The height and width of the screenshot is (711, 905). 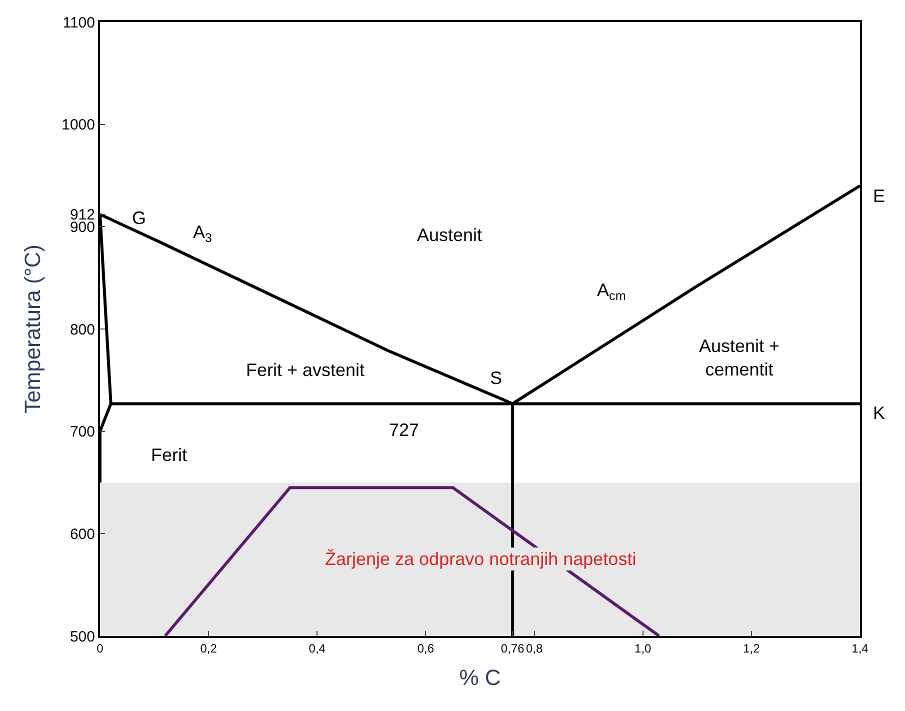 What do you see at coordinates (78, 125) in the screenshot?
I see `y-tick-label: 1000` at bounding box center [78, 125].